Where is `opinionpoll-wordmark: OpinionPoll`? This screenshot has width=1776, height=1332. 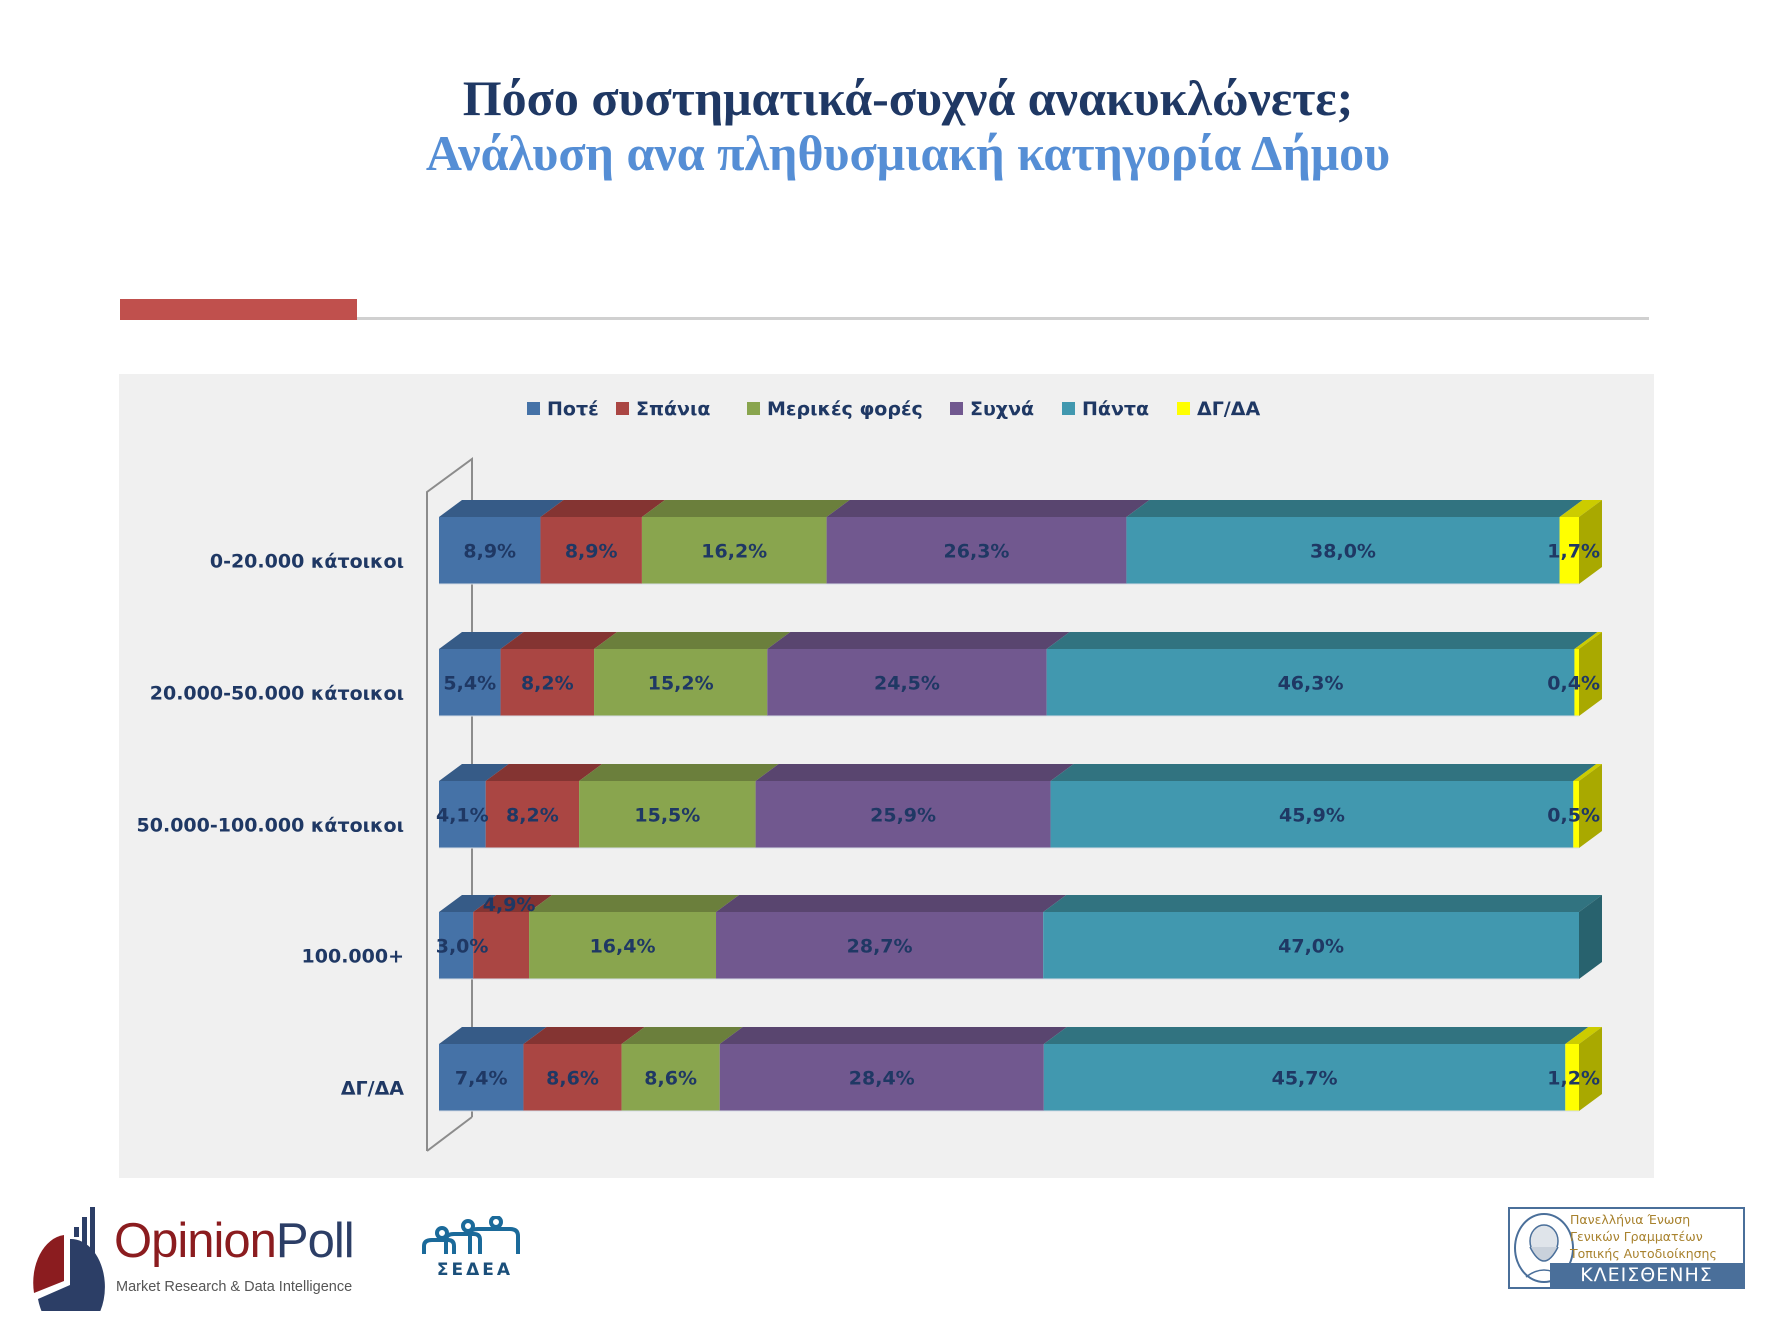
opinionpoll-wordmark: OpinionPoll is located at coordinates (234, 1241).